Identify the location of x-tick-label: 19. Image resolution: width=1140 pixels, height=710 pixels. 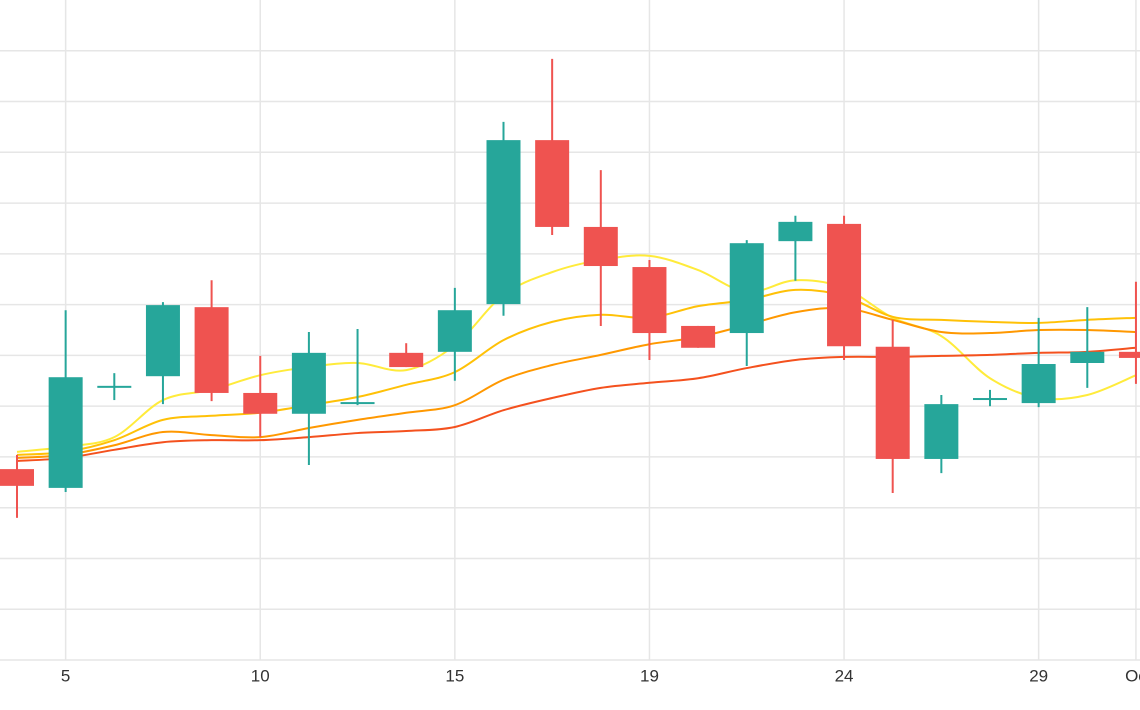
(649, 675).